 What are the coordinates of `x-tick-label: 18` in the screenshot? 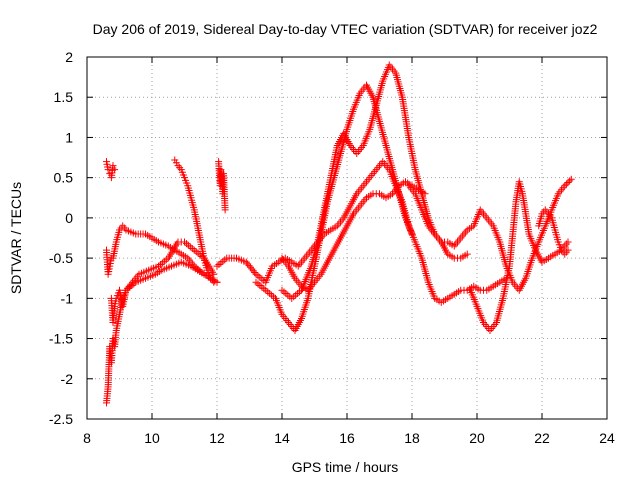 It's located at (412, 438).